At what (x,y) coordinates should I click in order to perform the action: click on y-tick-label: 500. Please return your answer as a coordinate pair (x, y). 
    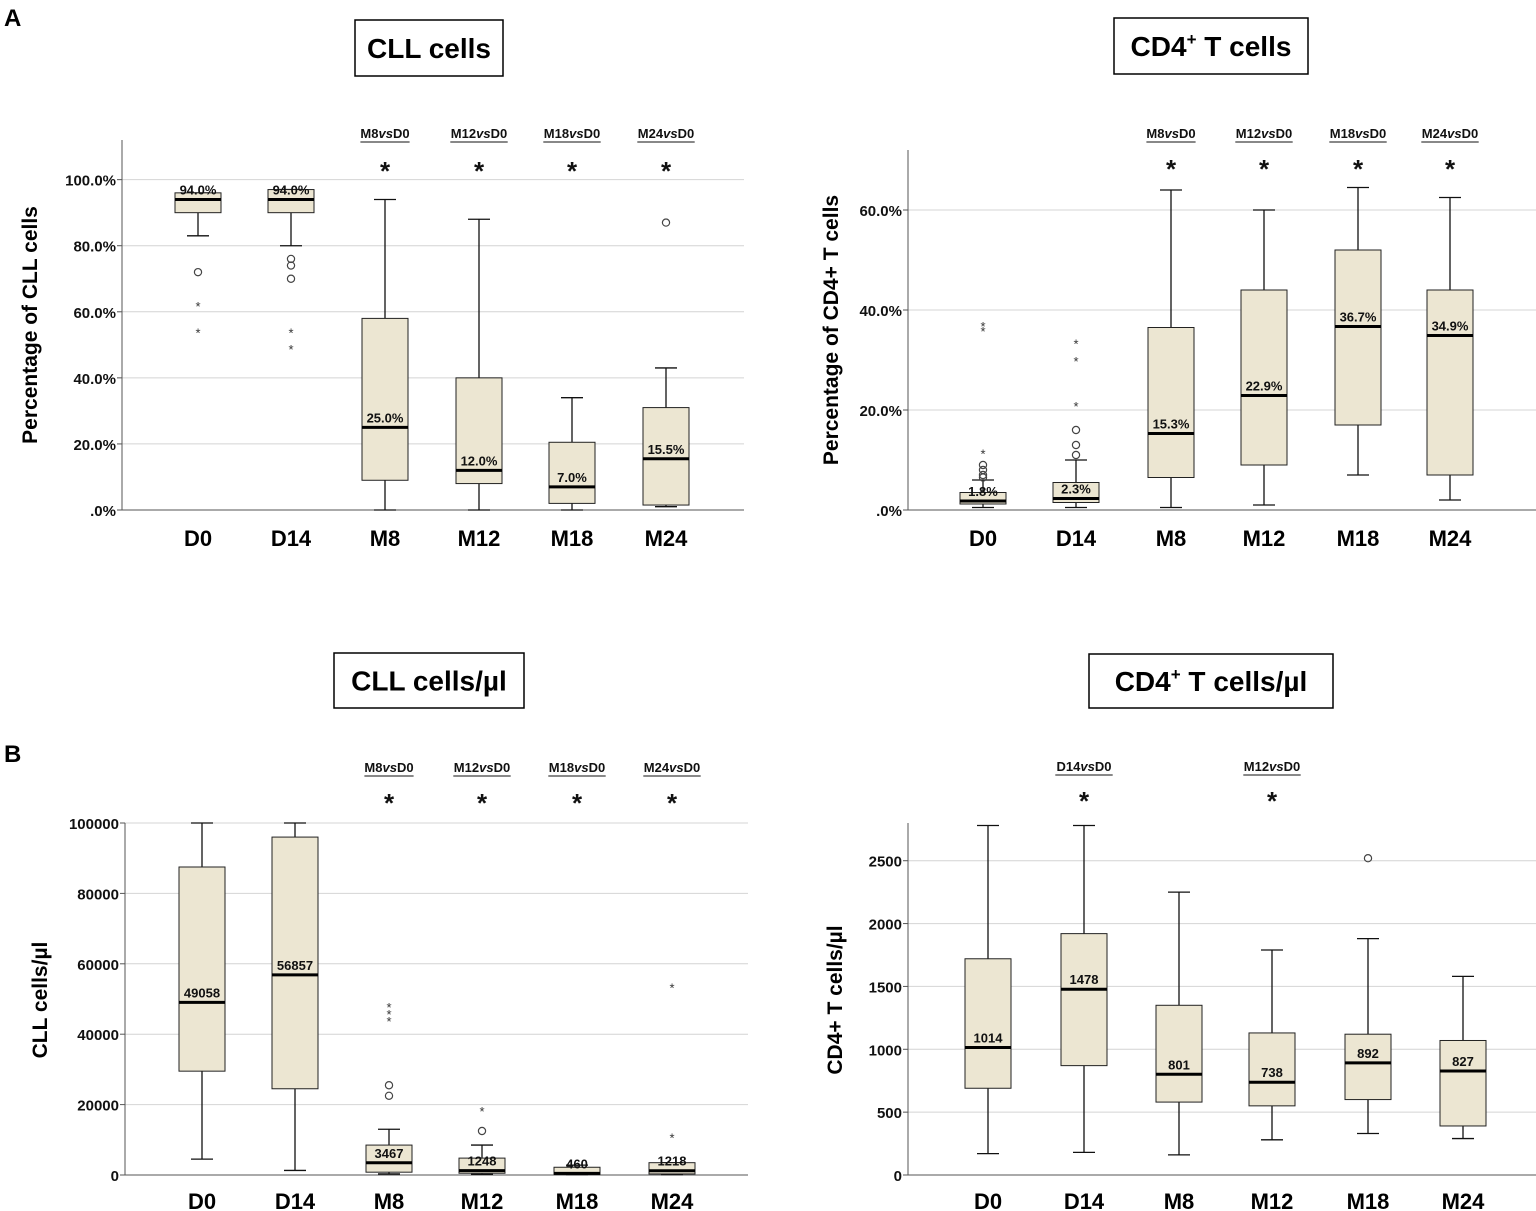
    Looking at the image, I should click on (889, 1113).